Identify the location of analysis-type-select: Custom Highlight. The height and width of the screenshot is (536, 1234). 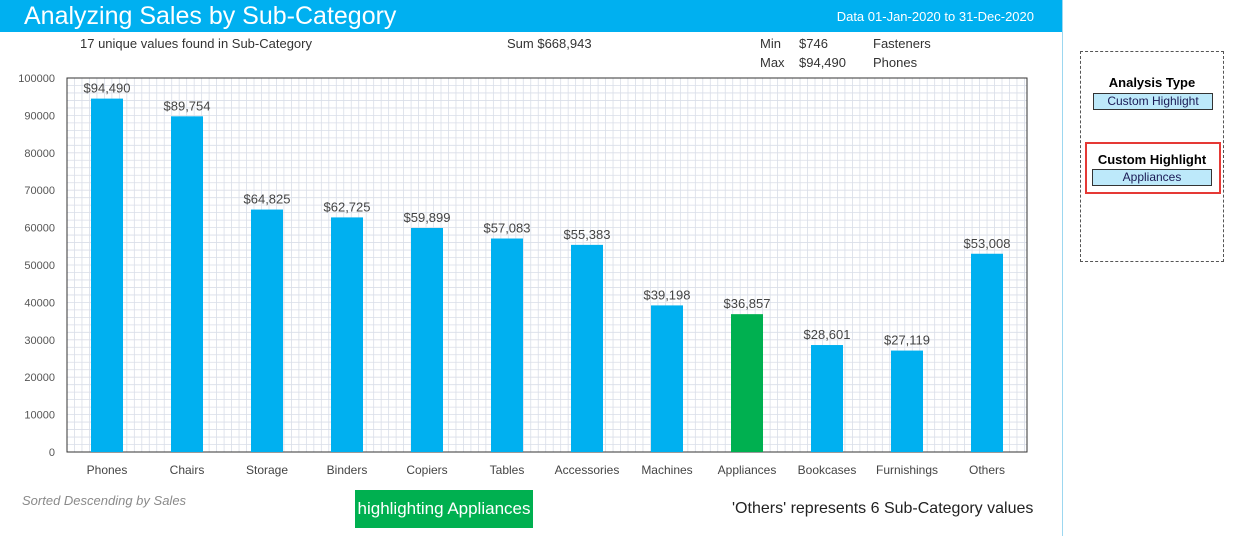
(1153, 101).